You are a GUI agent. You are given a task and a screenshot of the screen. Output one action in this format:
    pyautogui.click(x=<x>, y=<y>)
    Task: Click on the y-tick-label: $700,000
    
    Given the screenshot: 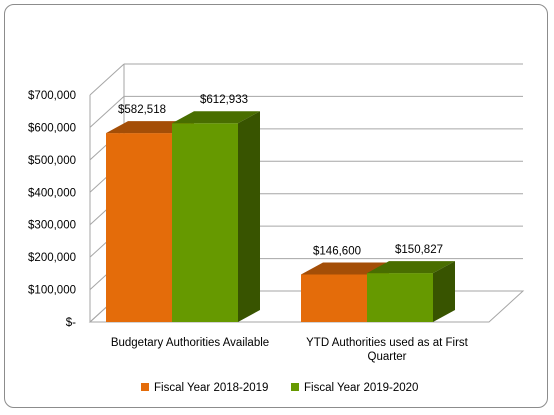 What is the action you would take?
    pyautogui.click(x=52, y=96)
    